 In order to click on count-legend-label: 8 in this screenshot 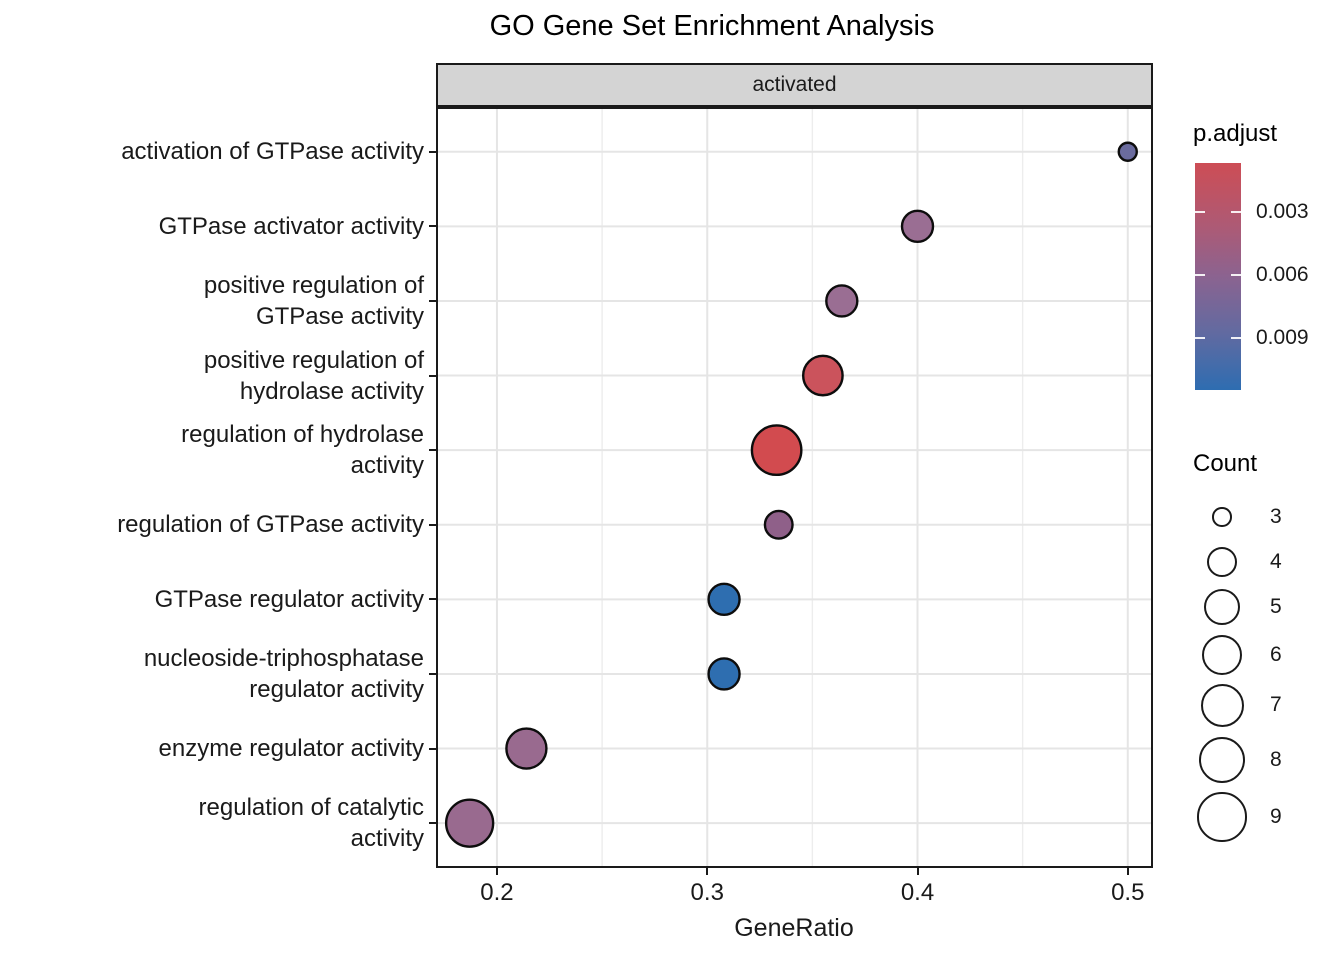, I will do `click(1276, 759)`.